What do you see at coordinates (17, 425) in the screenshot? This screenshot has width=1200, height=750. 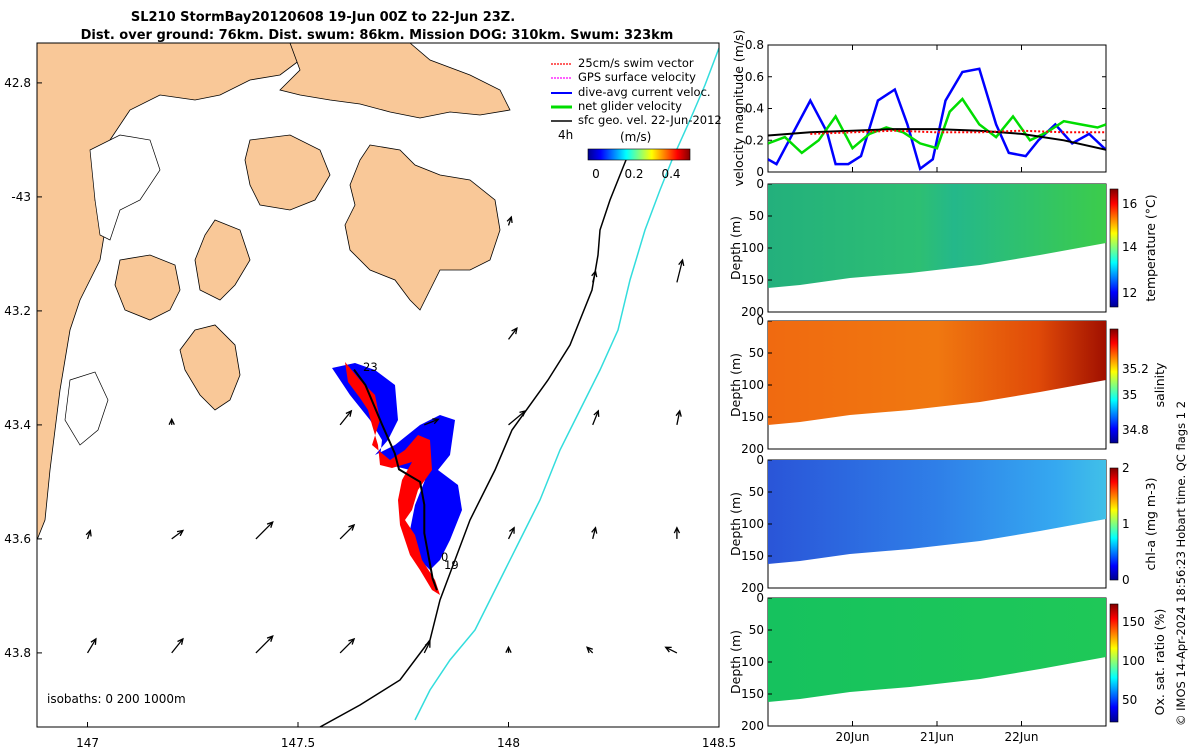 I see `map-y-tick-label: 43.4` at bounding box center [17, 425].